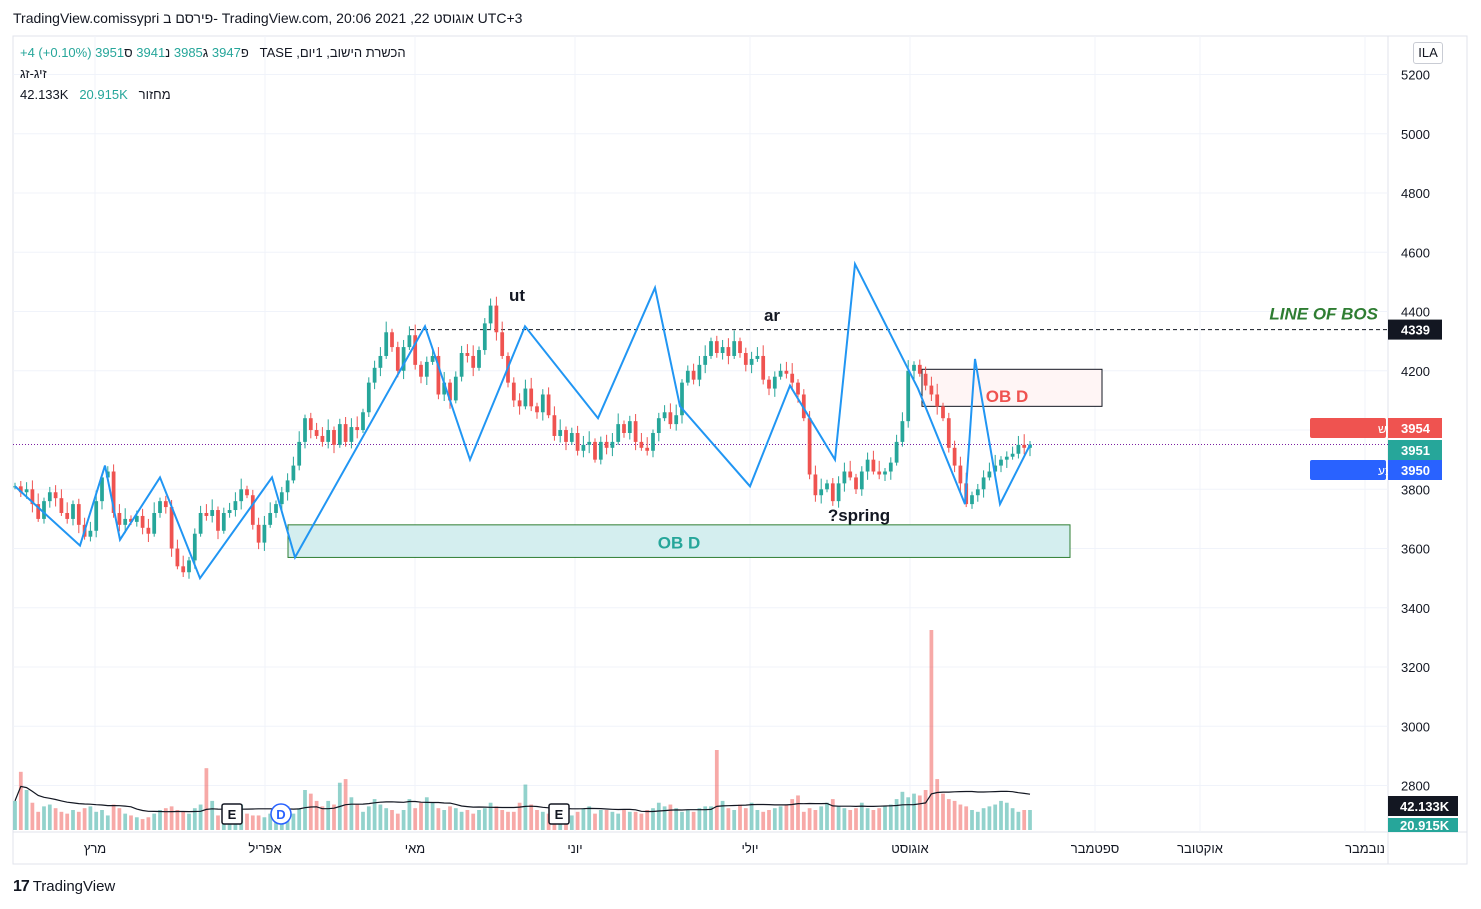 The width and height of the screenshot is (1481, 909). I want to click on currency-button: ILA, so click(1428, 53).